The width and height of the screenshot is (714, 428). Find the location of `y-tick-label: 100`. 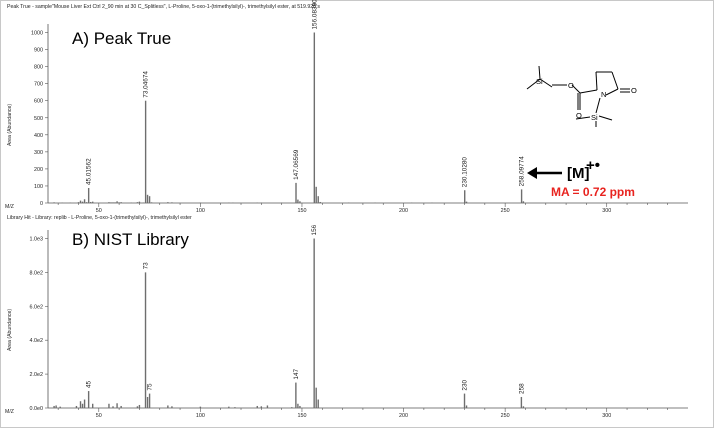

y-tick-label: 100 is located at coordinates (38, 187).